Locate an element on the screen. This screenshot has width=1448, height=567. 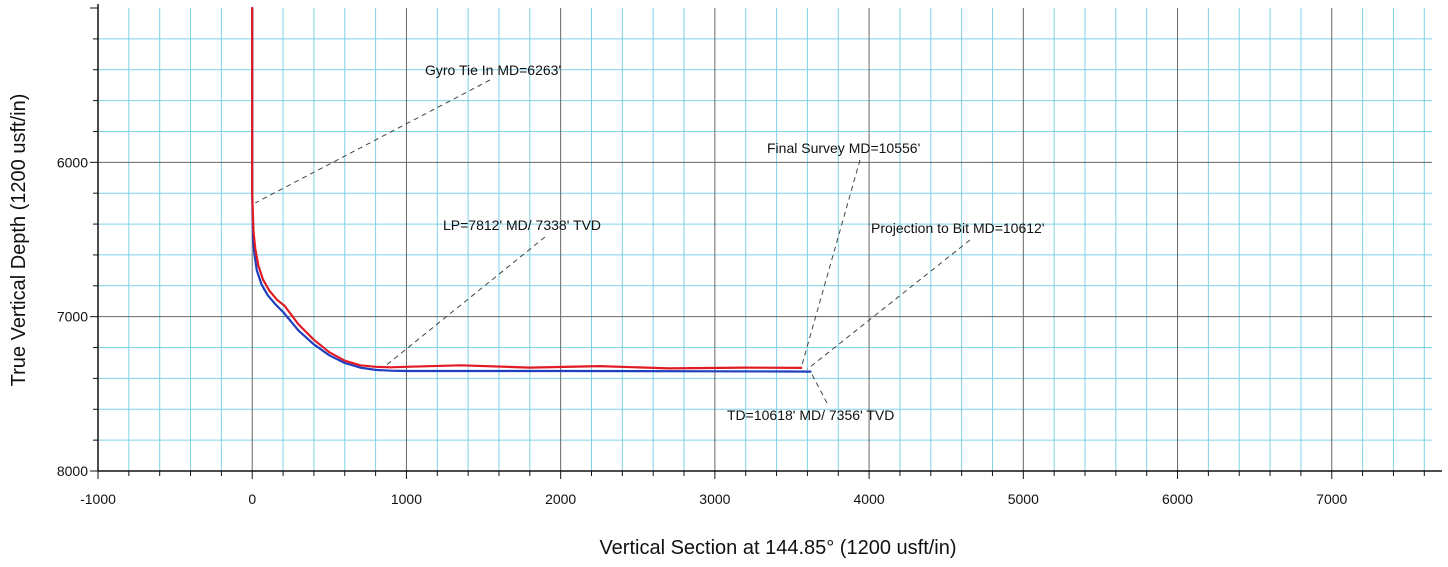
annotation-label: LP=7812' MD/ 7338' TVD is located at coordinates (522, 225).